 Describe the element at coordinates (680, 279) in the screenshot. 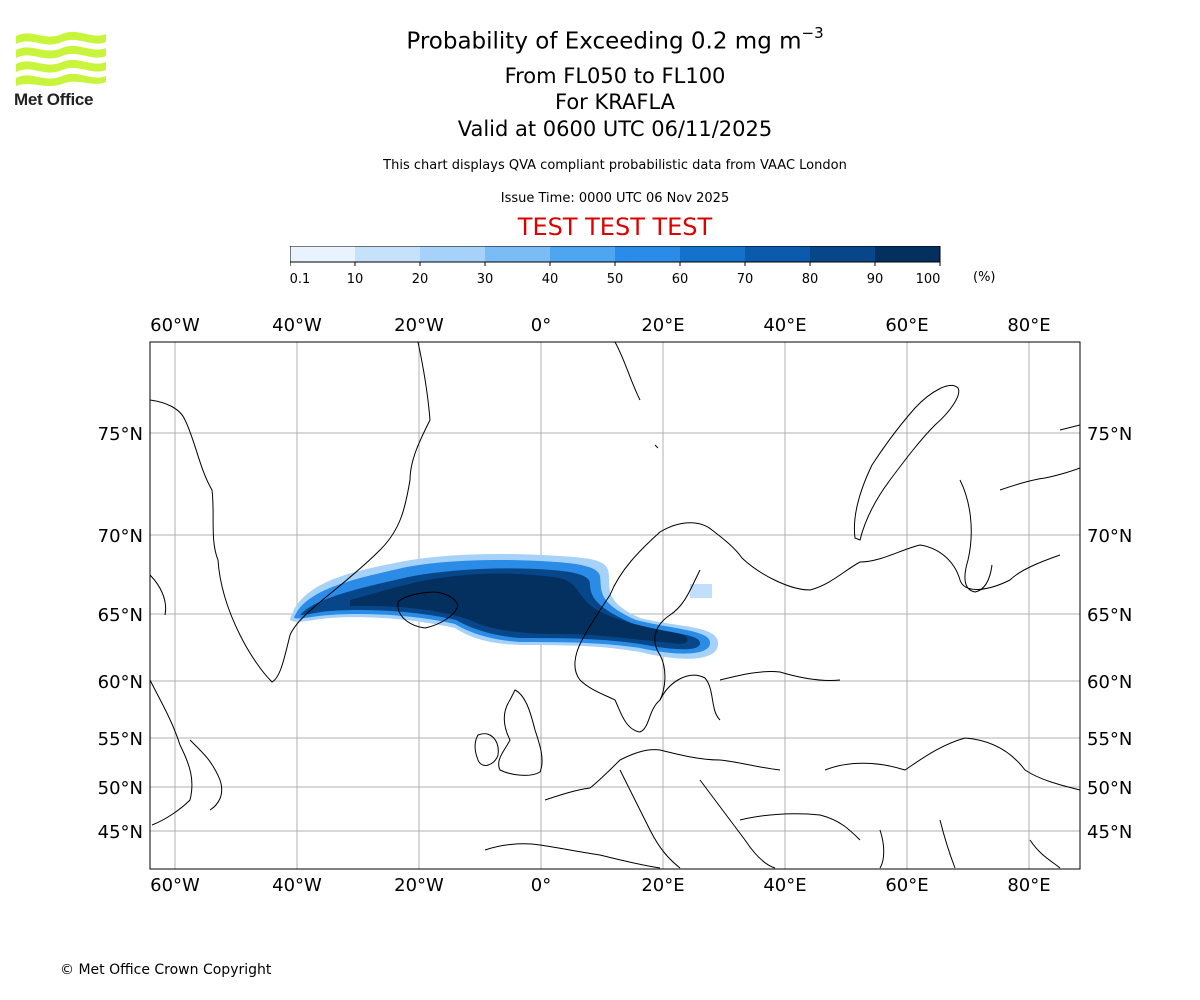

I see `colorbar-tick-label: 60` at that location.